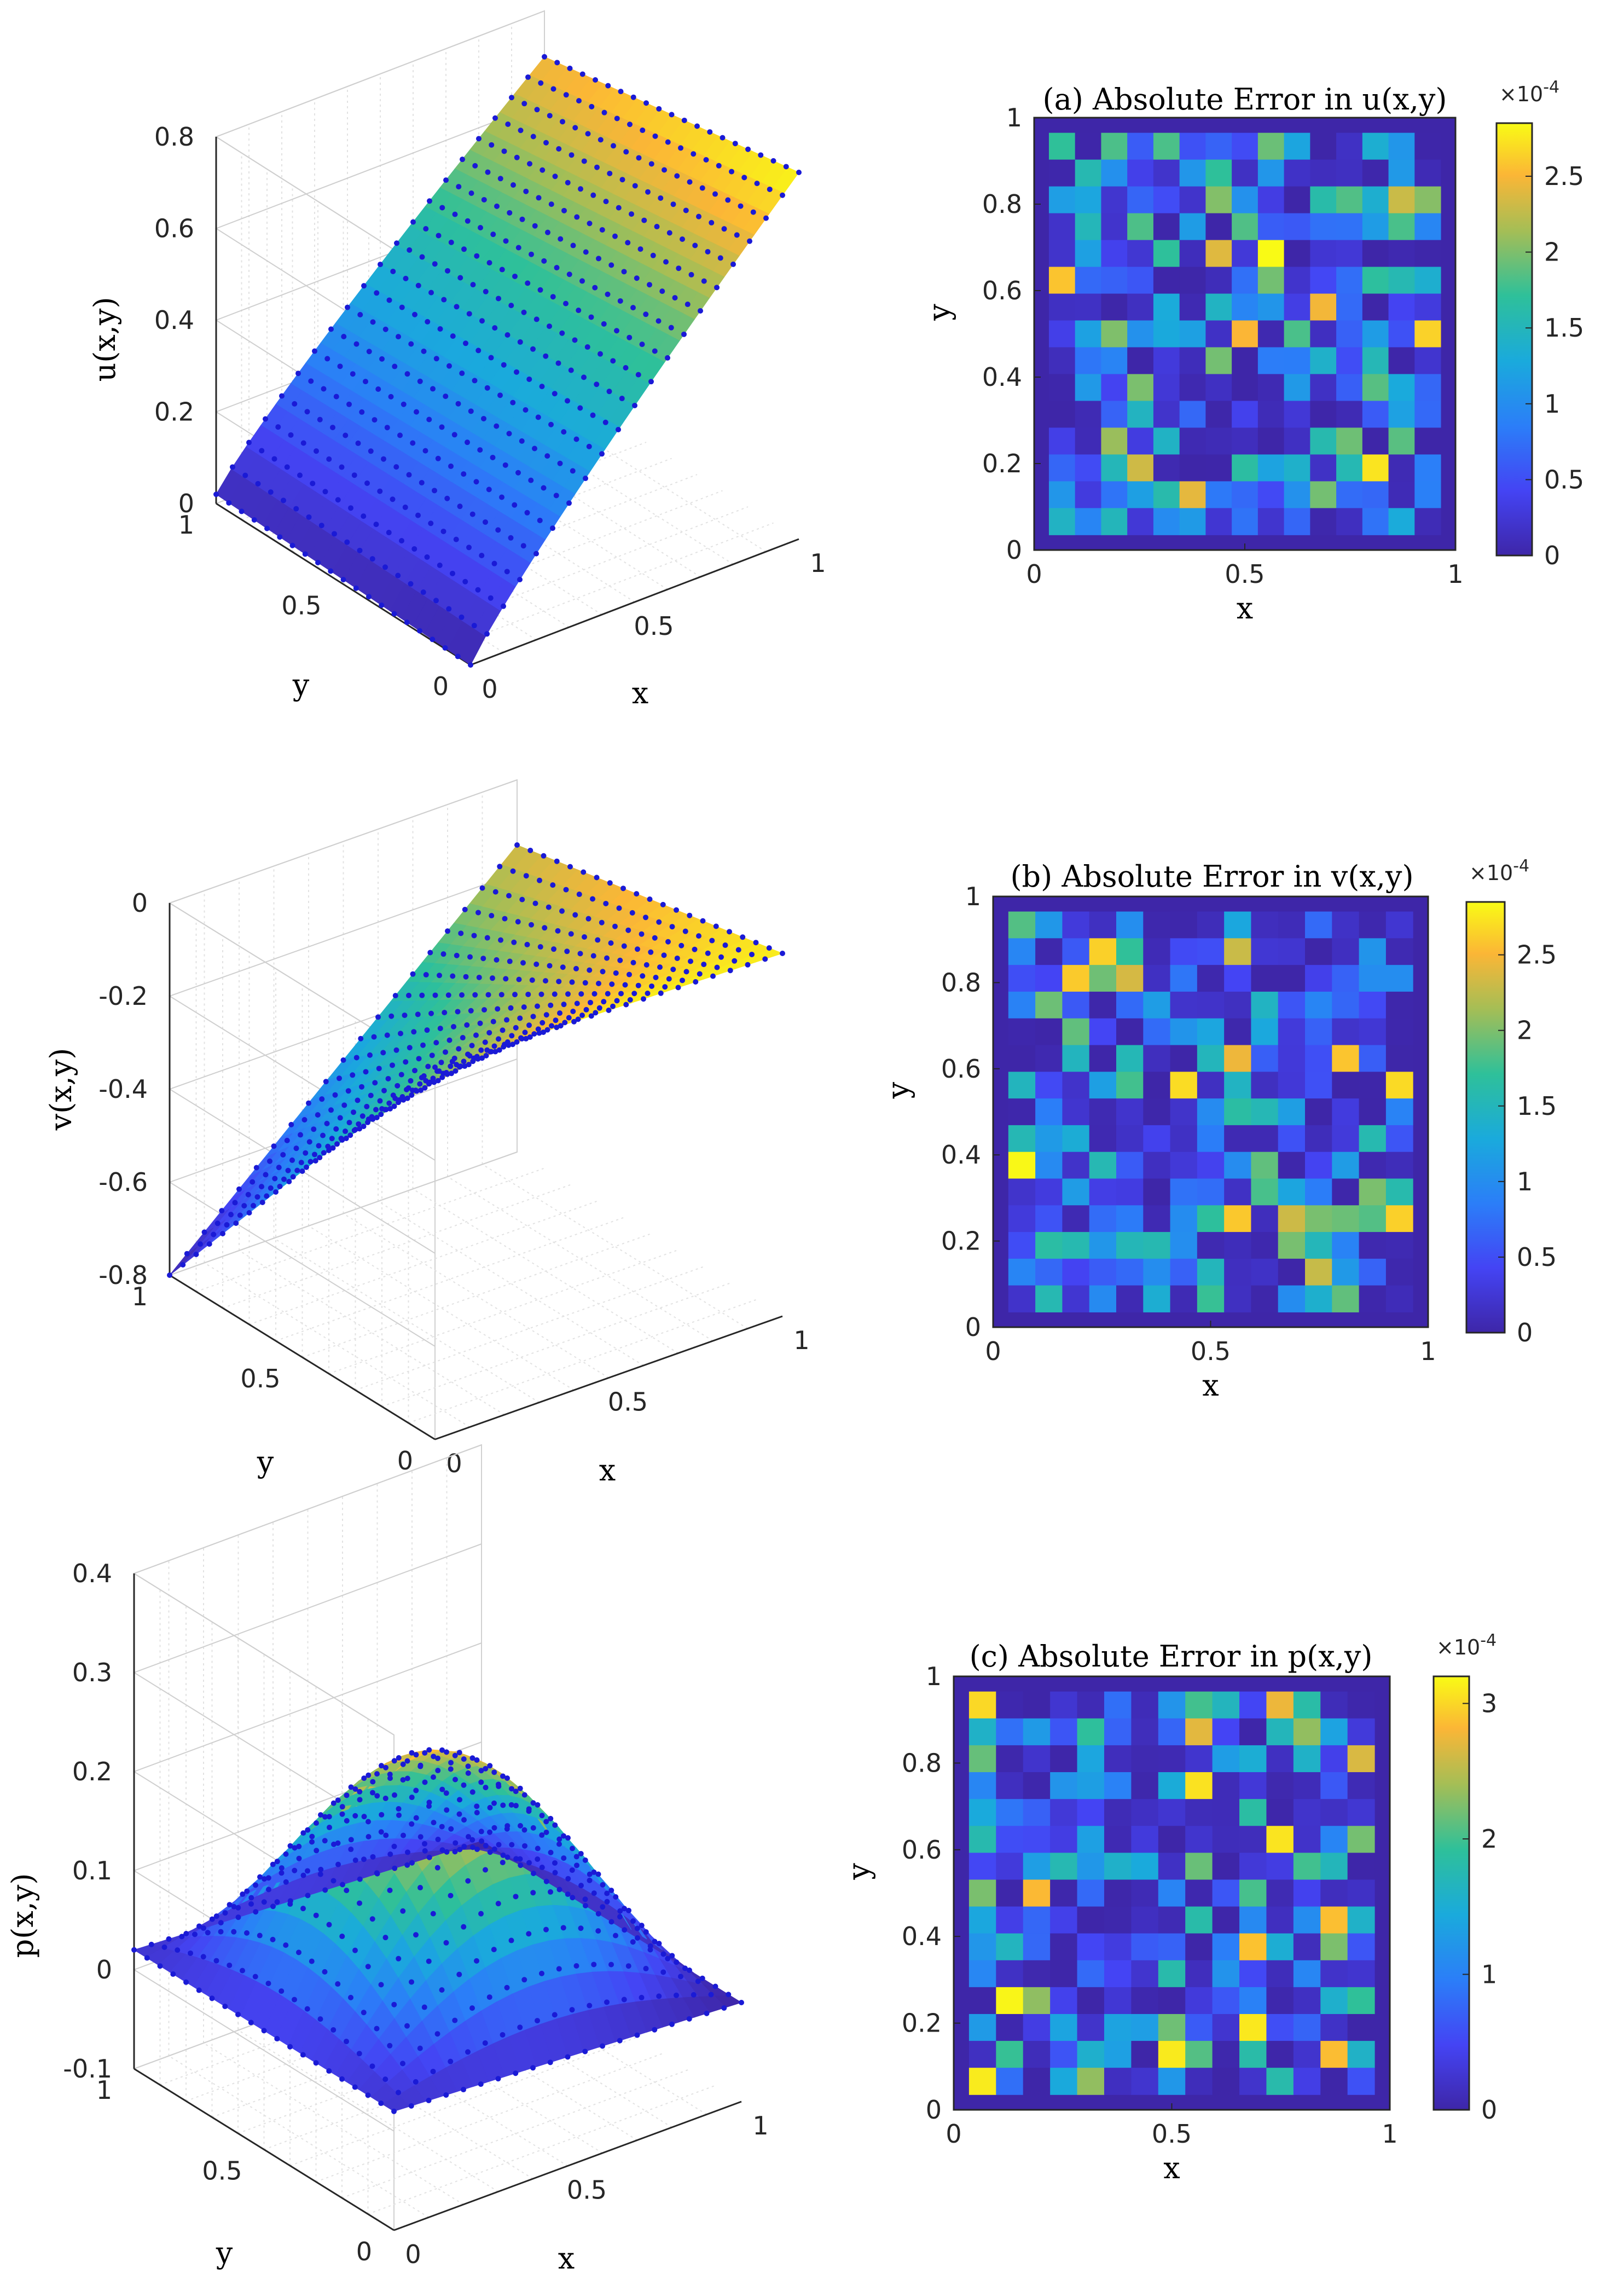  I want to click on z-axis-label: u(x,y), so click(105, 339).